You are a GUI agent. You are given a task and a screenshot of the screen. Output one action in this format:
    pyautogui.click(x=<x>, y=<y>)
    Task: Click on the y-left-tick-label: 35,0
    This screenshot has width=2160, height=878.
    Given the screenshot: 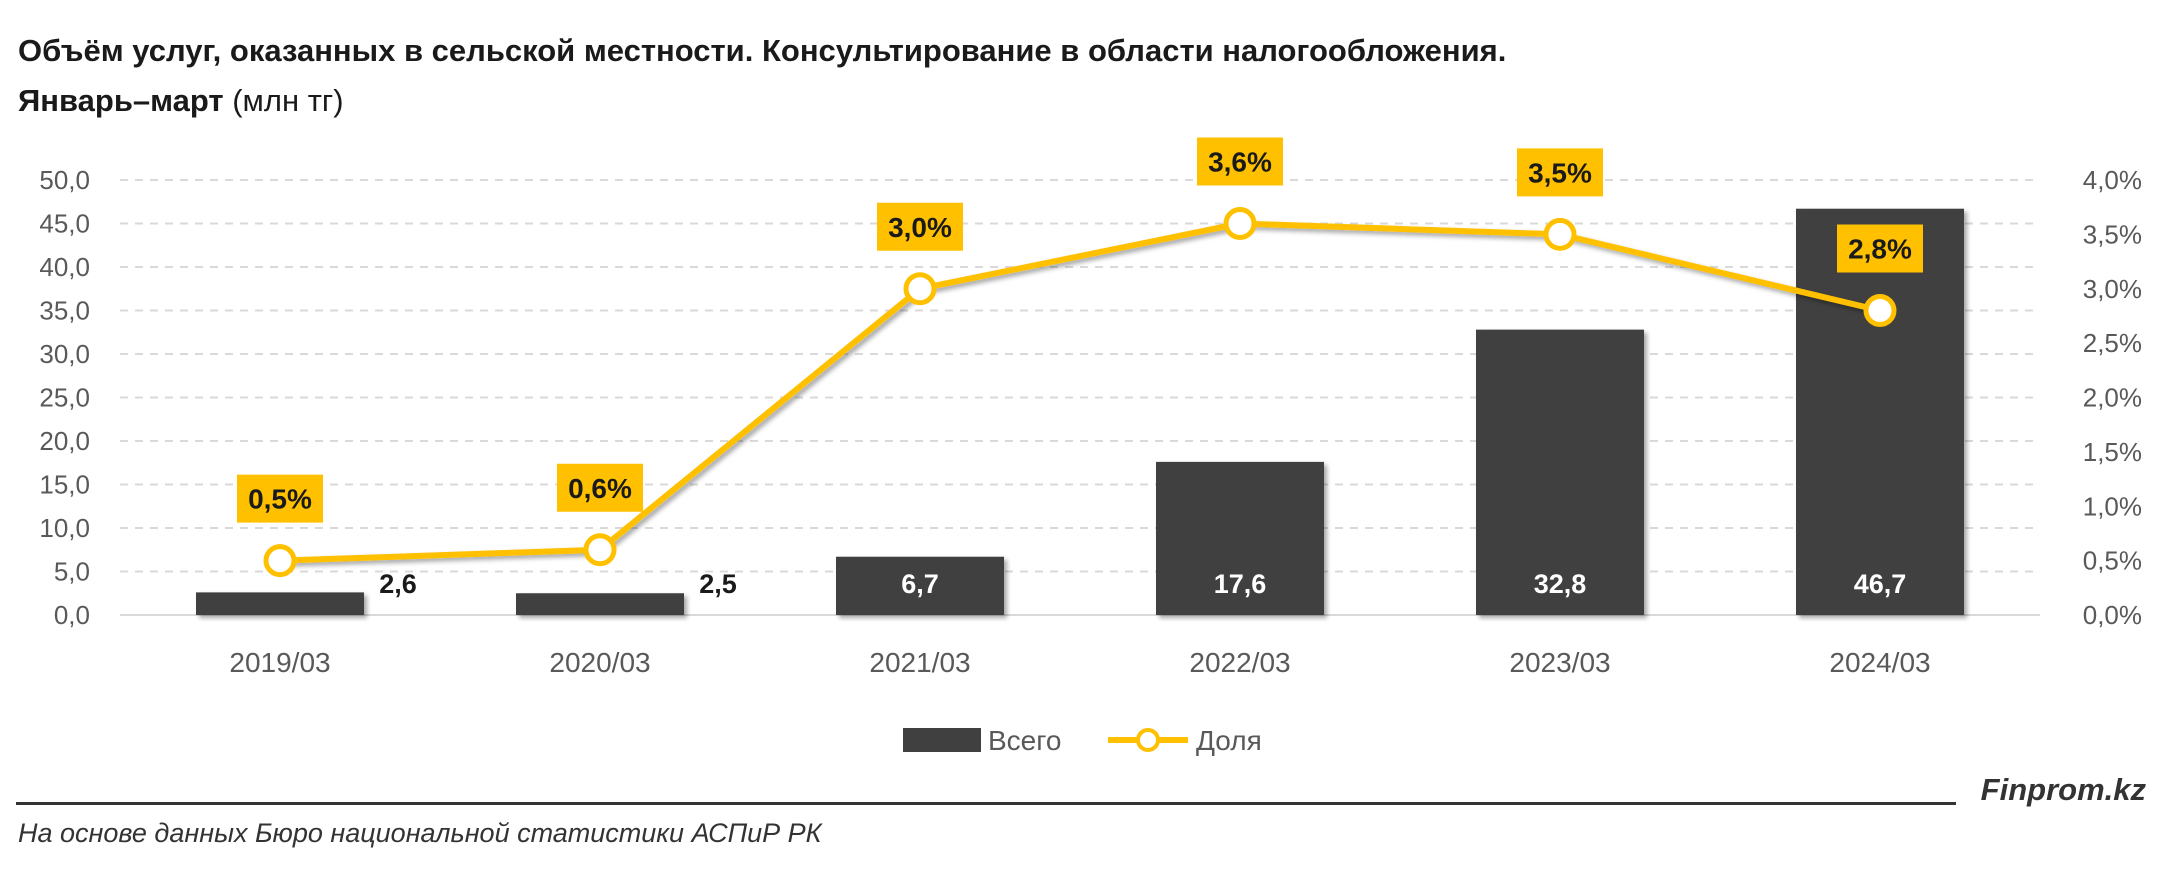 What is the action you would take?
    pyautogui.click(x=64, y=311)
    